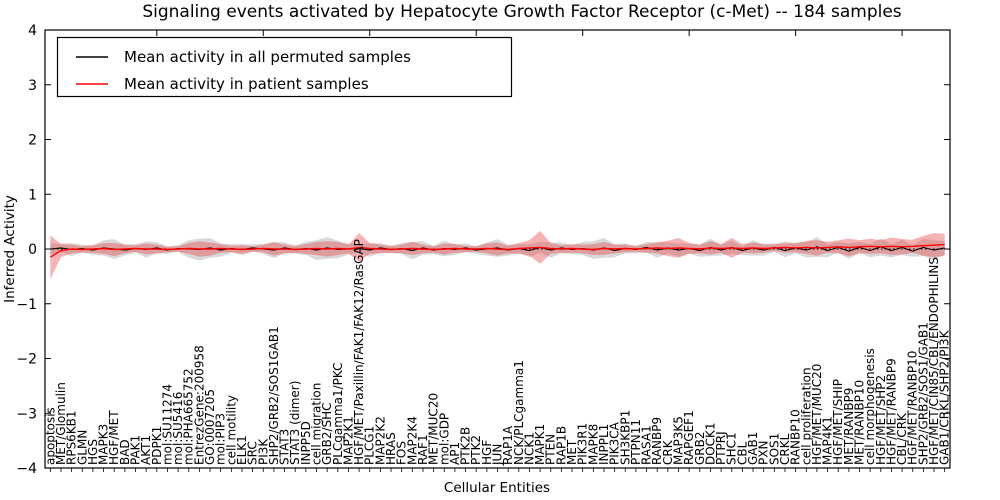 This screenshot has width=1000, height=500. What do you see at coordinates (32, 86) in the screenshot?
I see `y-tick-label: 3` at bounding box center [32, 86].